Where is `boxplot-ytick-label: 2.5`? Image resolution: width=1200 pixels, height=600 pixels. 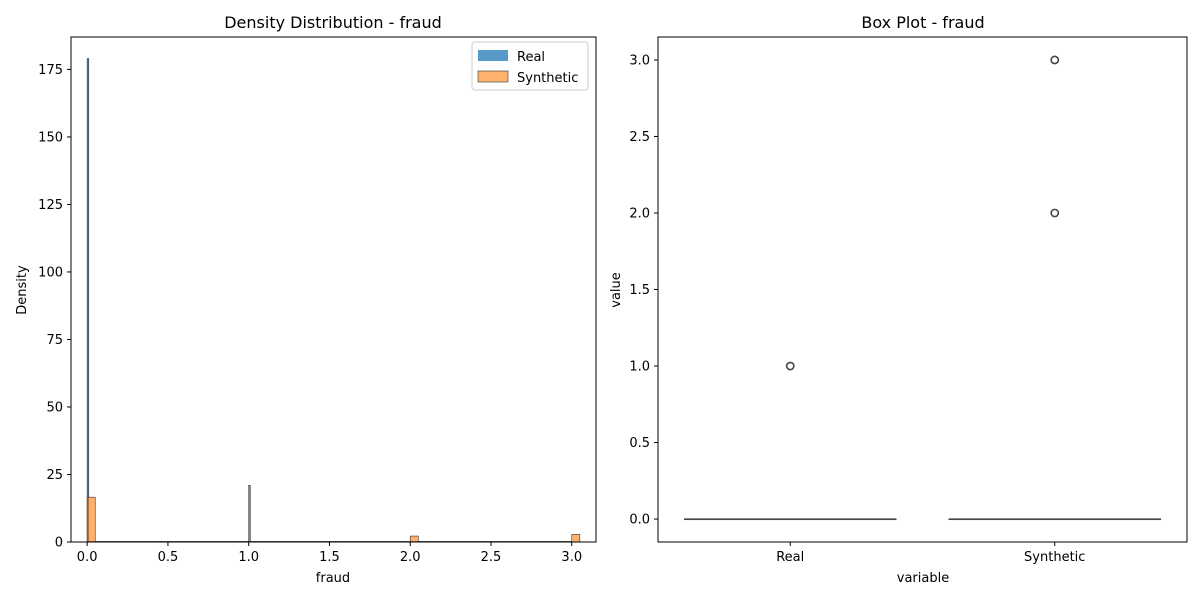
boxplot-ytick-label: 2.5 is located at coordinates (639, 137).